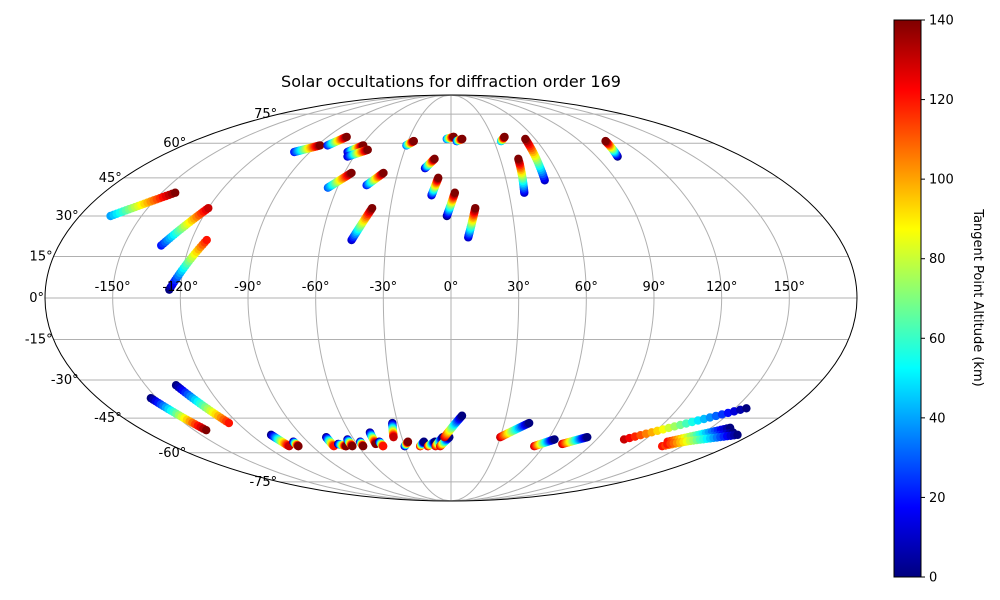 The width and height of the screenshot is (1000, 600). What do you see at coordinates (941, 100) in the screenshot?
I see `colorbar-tick-label: 120` at bounding box center [941, 100].